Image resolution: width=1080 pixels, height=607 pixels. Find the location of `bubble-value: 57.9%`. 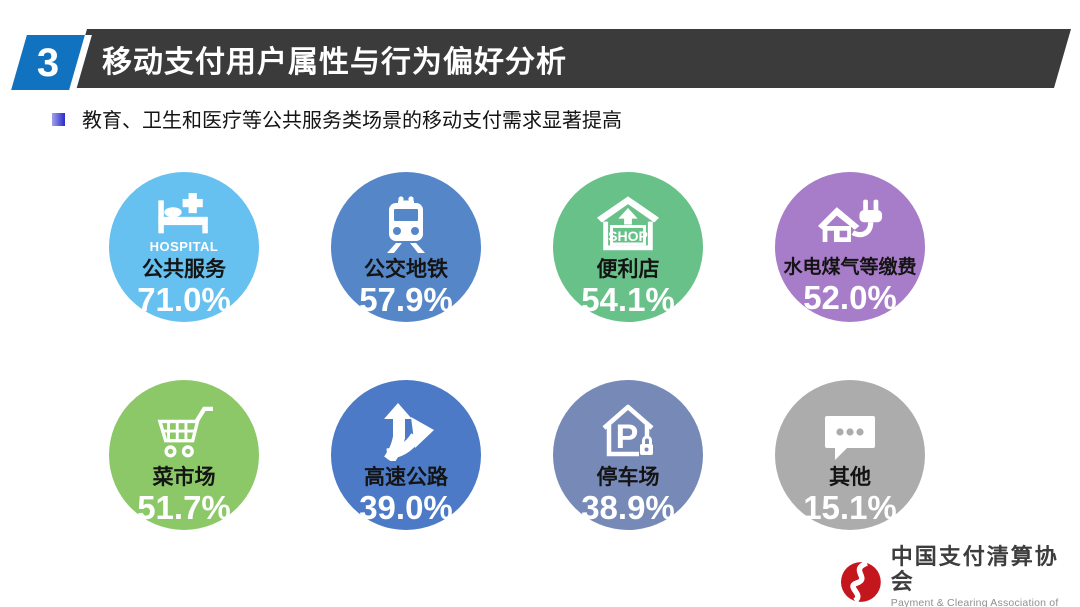

bubble-value: 57.9% is located at coordinates (406, 300).